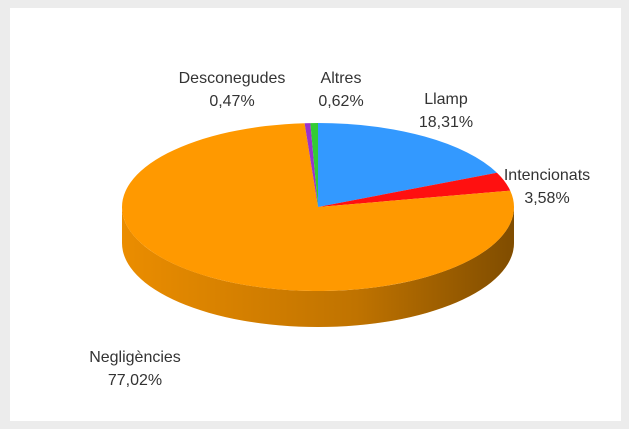  I want to click on slice-value-label: 0,62%, so click(340, 101).